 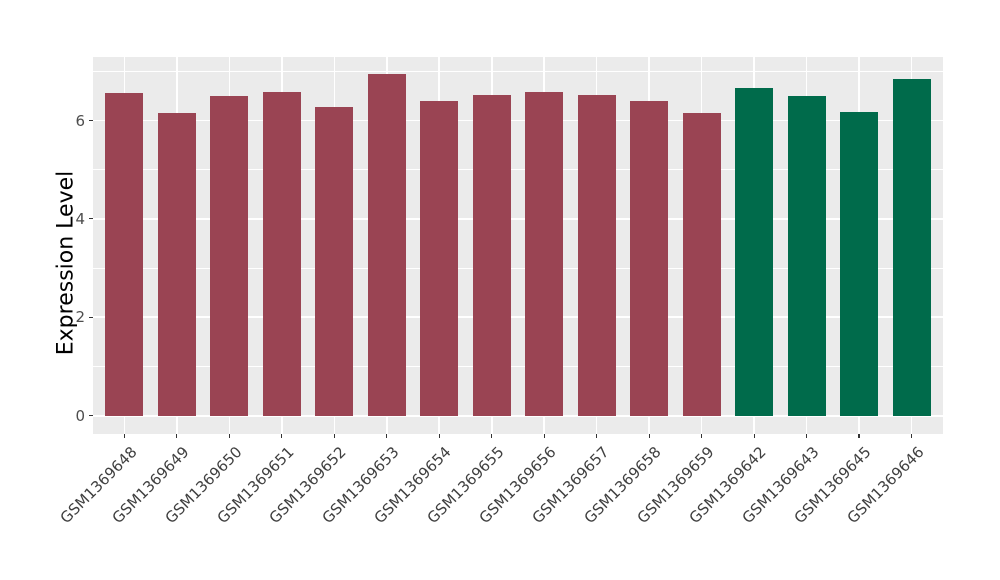 What do you see at coordinates (80, 415) in the screenshot?
I see `y-tick-label: 0` at bounding box center [80, 415].